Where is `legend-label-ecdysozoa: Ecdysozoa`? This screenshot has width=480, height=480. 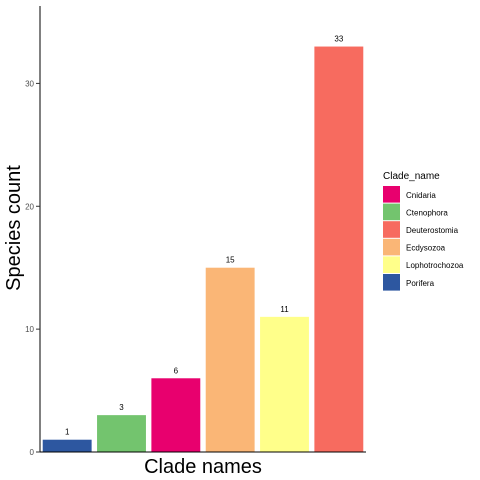 legend-label-ecdysozoa: Ecdysozoa is located at coordinates (426, 248).